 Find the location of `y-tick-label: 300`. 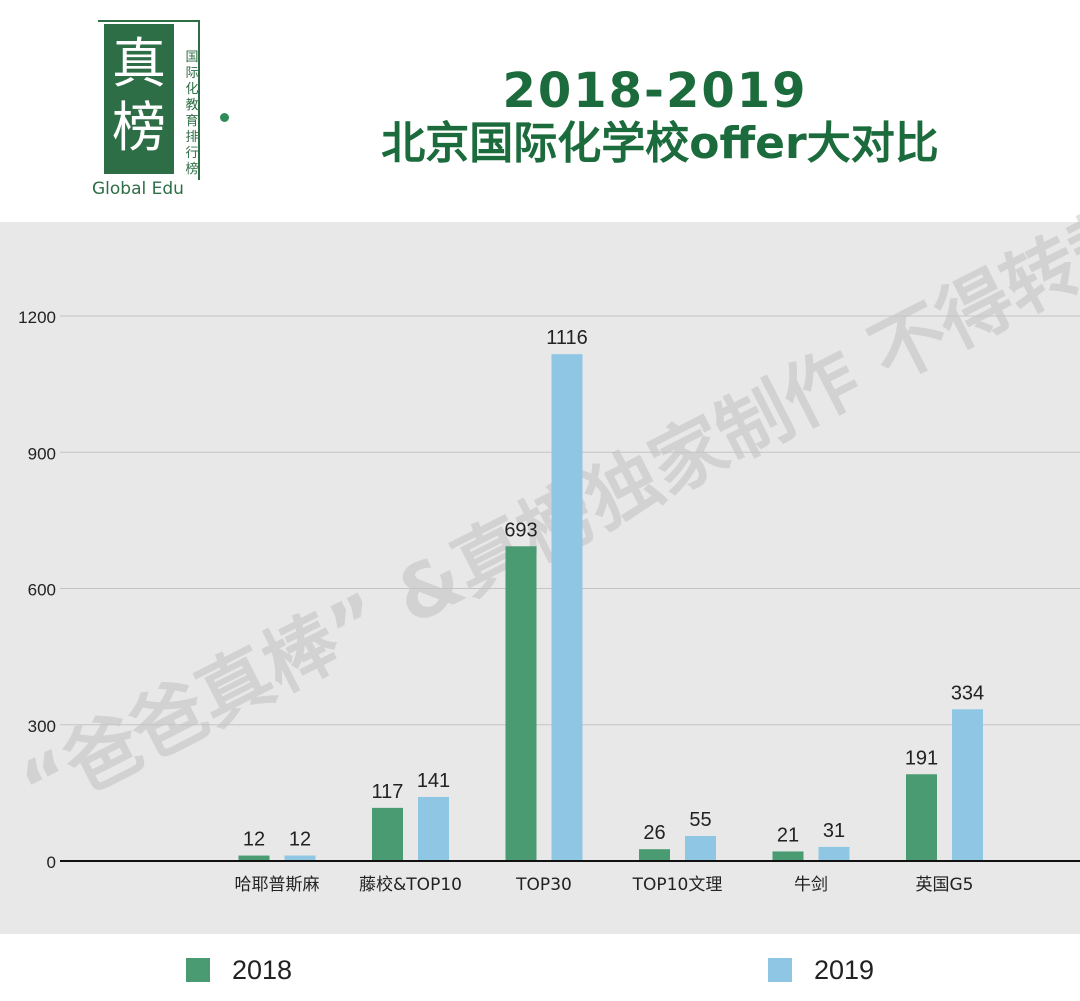

y-tick-label: 300 is located at coordinates (42, 726).